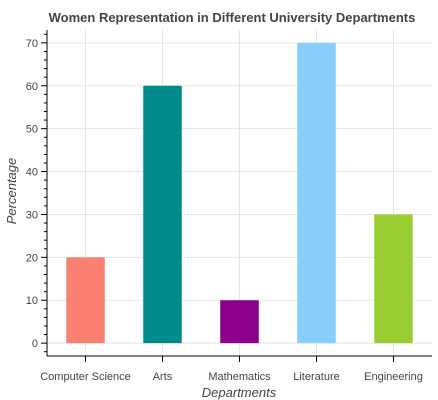  I want to click on x-tick-label: Engineering, so click(393, 377).